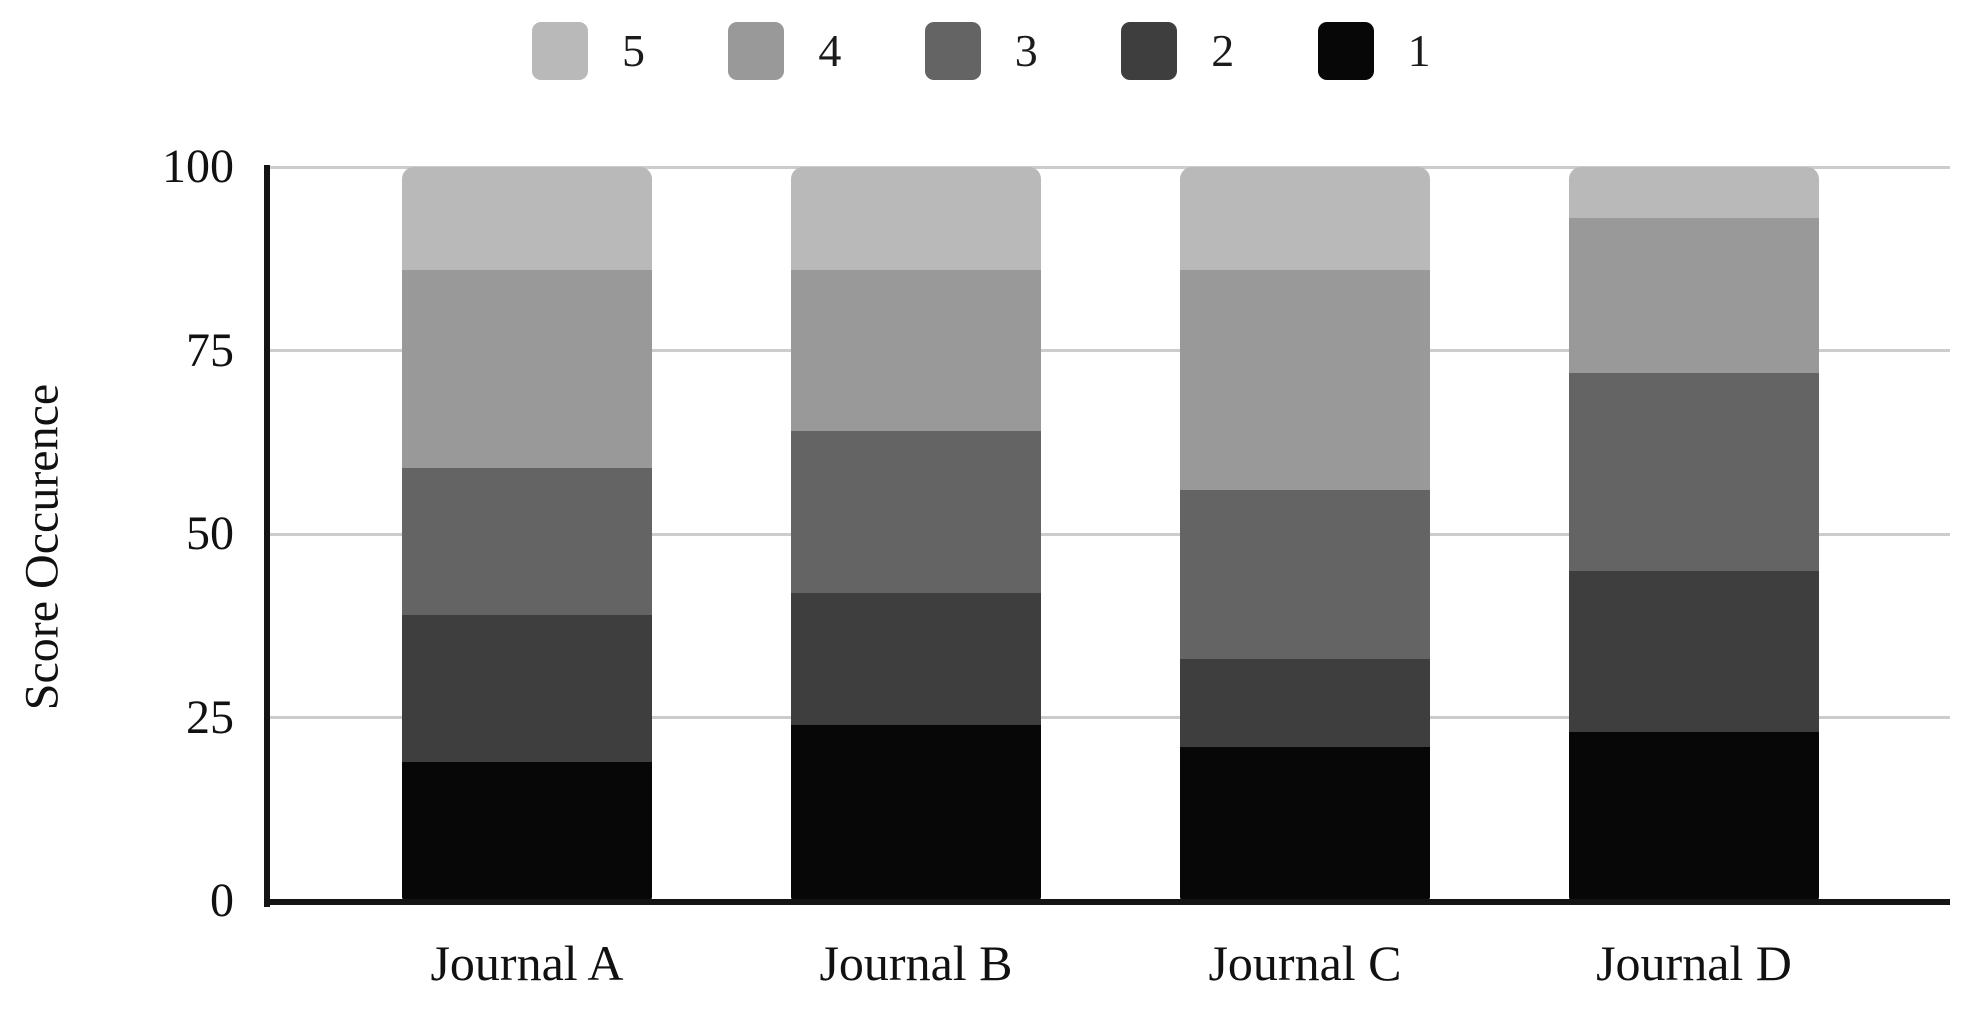 This screenshot has width=1977, height=1022. Describe the element at coordinates (210, 533) in the screenshot. I see `y-tick-label-50: 50` at that location.